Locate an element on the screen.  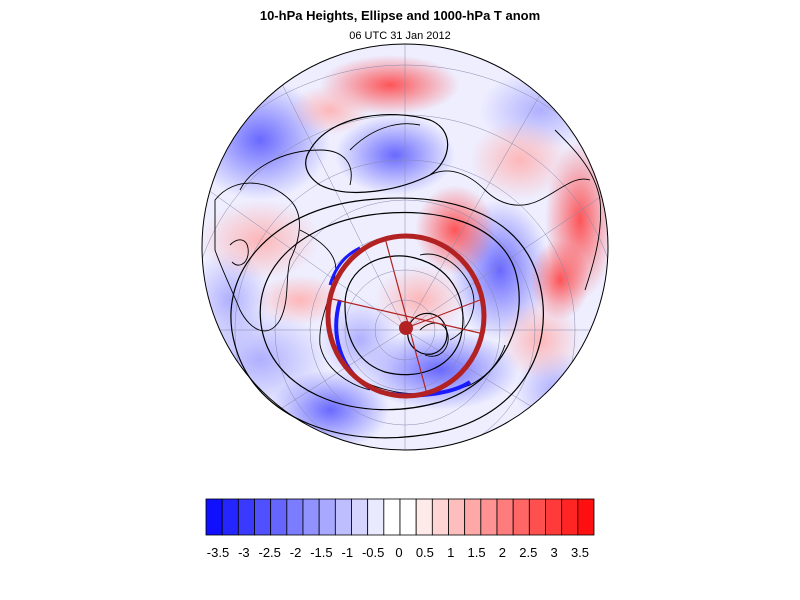
ellipse-outline is located at coordinates (406, 316).